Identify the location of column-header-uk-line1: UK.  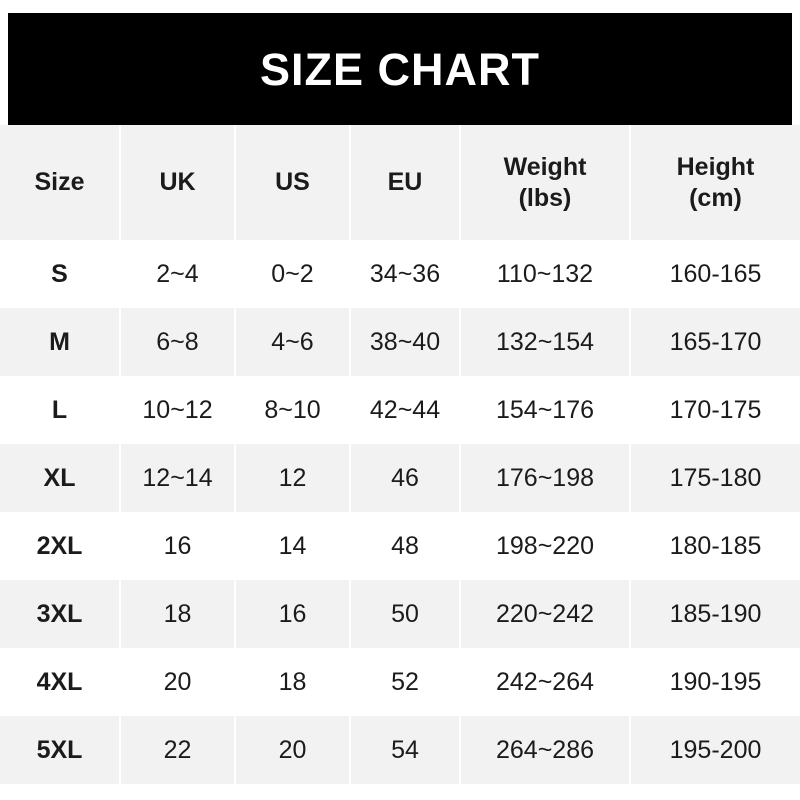
(177, 182).